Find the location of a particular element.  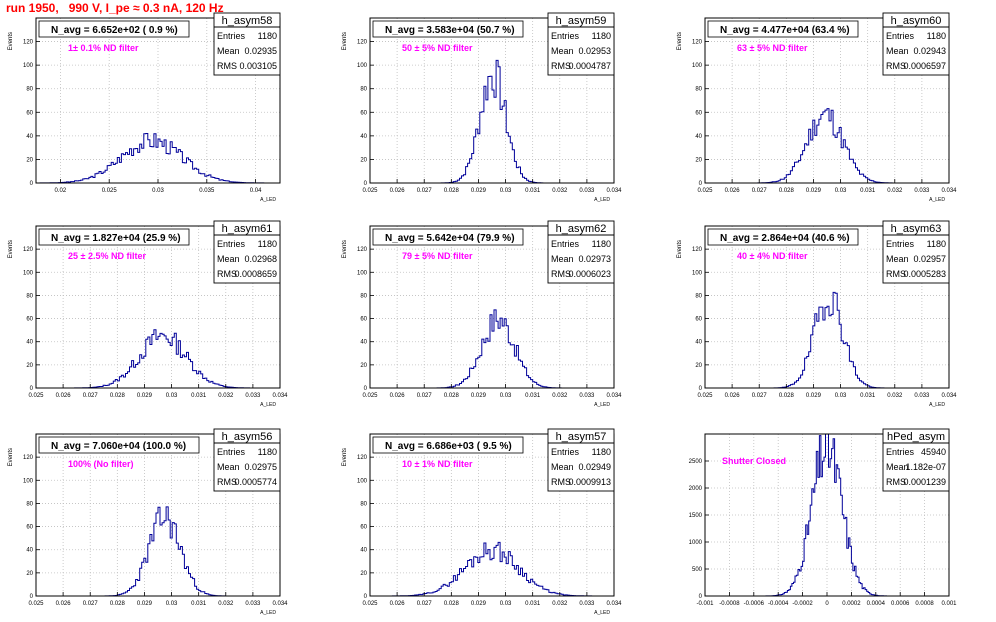

x-tick-label: 0.025 is located at coordinates (705, 396).